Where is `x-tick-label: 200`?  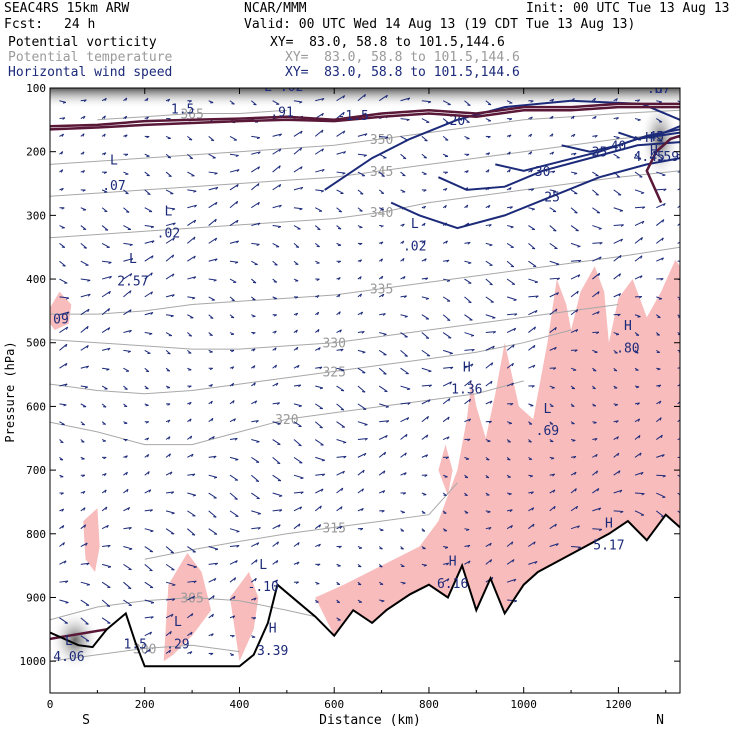
x-tick-label: 200 is located at coordinates (145, 704).